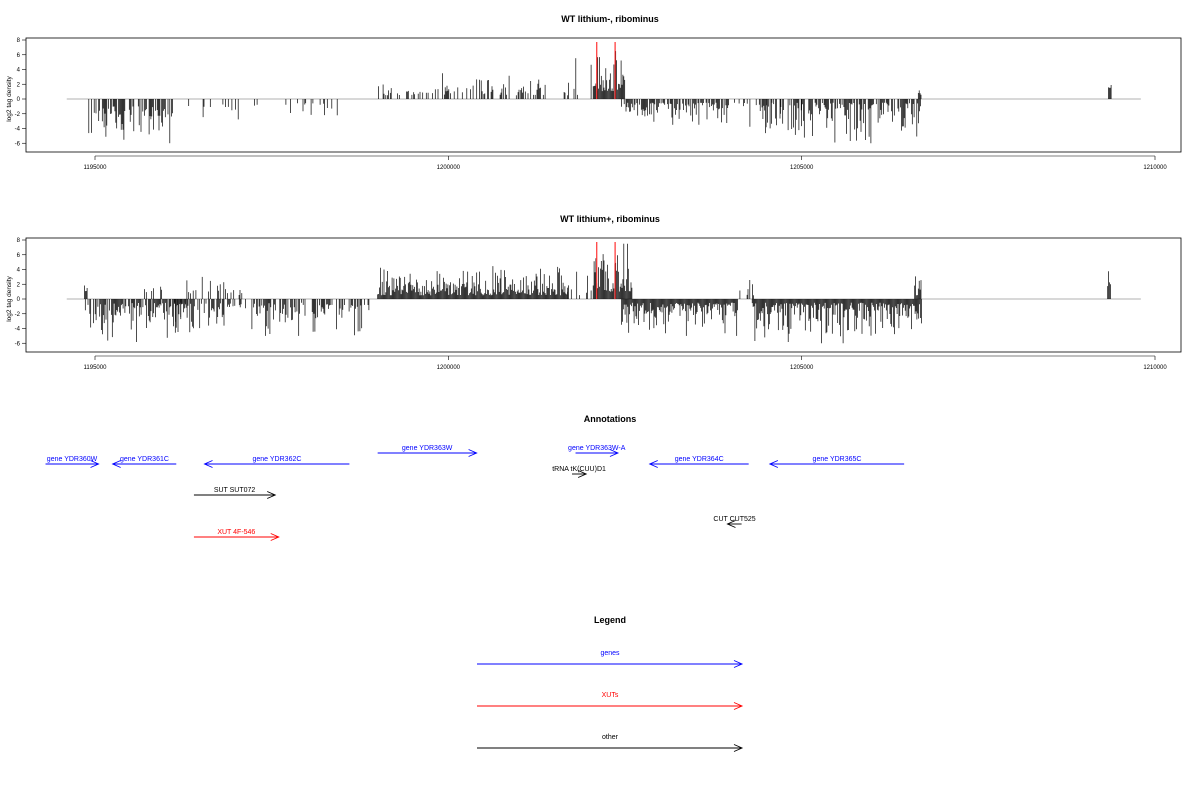  I want to click on annotation-feature: gene YDR364C, so click(698, 462).